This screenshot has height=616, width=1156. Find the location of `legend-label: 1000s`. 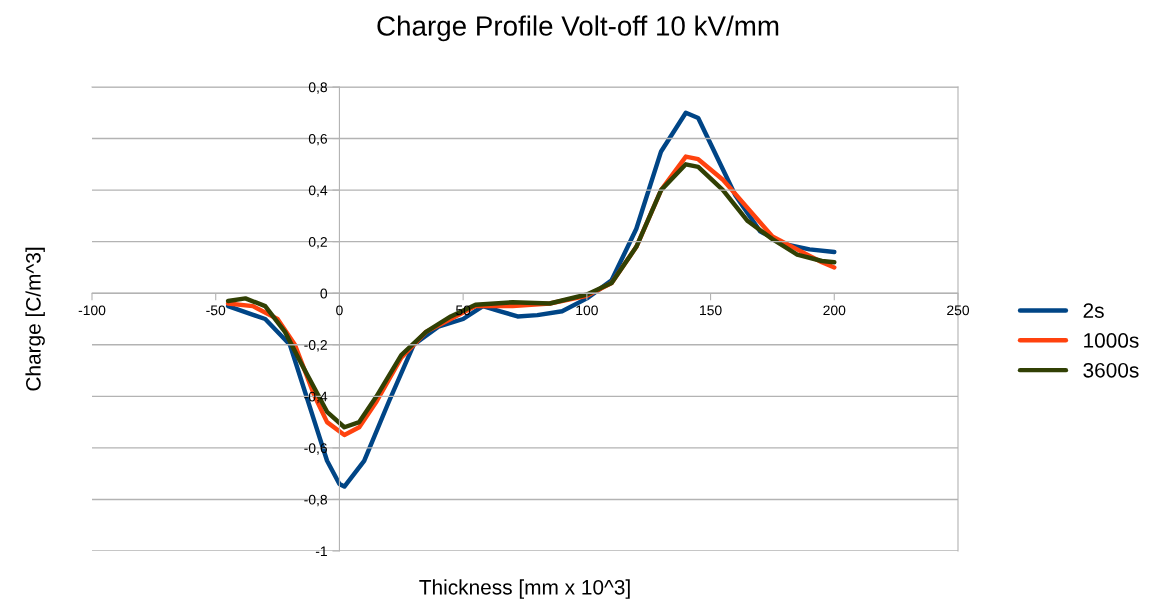

legend-label: 1000s is located at coordinates (1111, 340).